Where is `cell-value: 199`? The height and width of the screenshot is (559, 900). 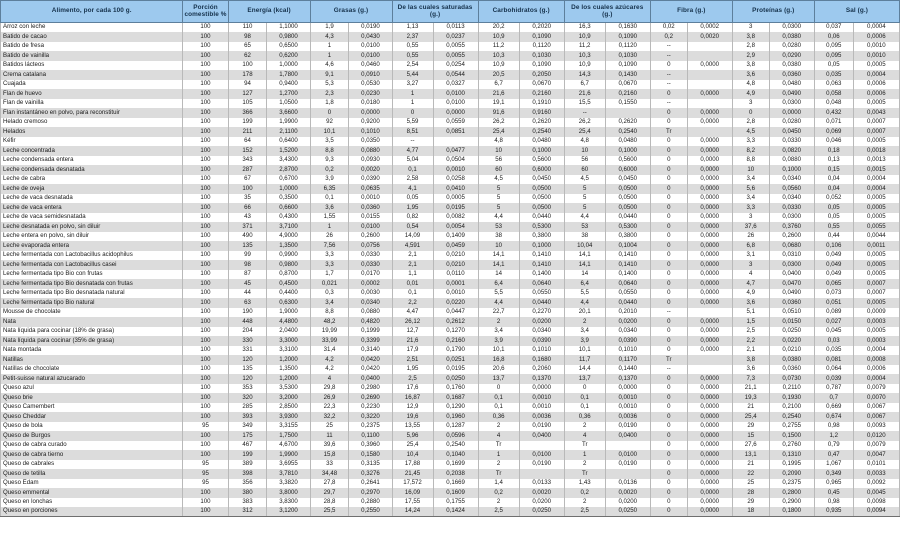 cell-value: 199 is located at coordinates (247, 122).